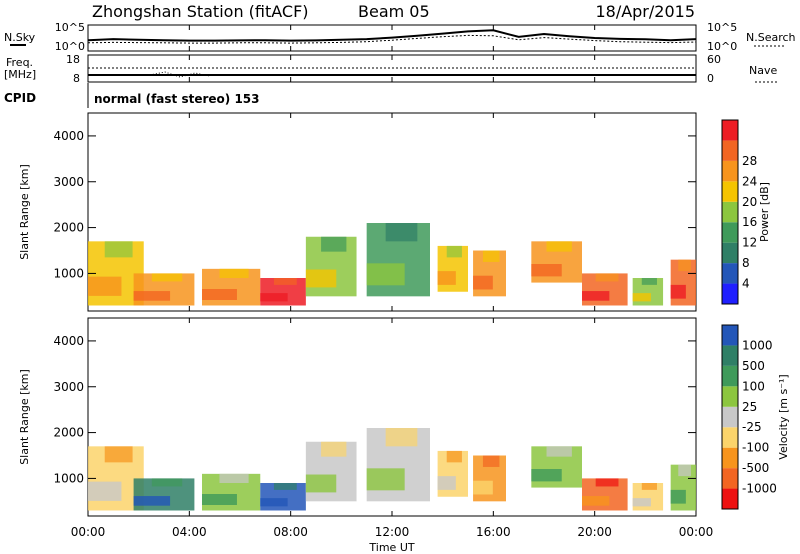  Describe the element at coordinates (722, 27) in the screenshot. I see `noise-right-tick-top: 10^5` at that location.